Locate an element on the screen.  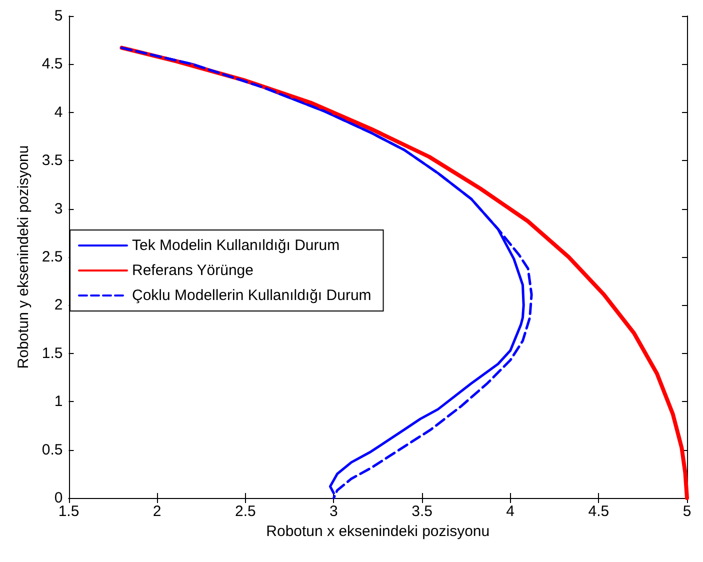
x-tick-label: 3 is located at coordinates (334, 511).